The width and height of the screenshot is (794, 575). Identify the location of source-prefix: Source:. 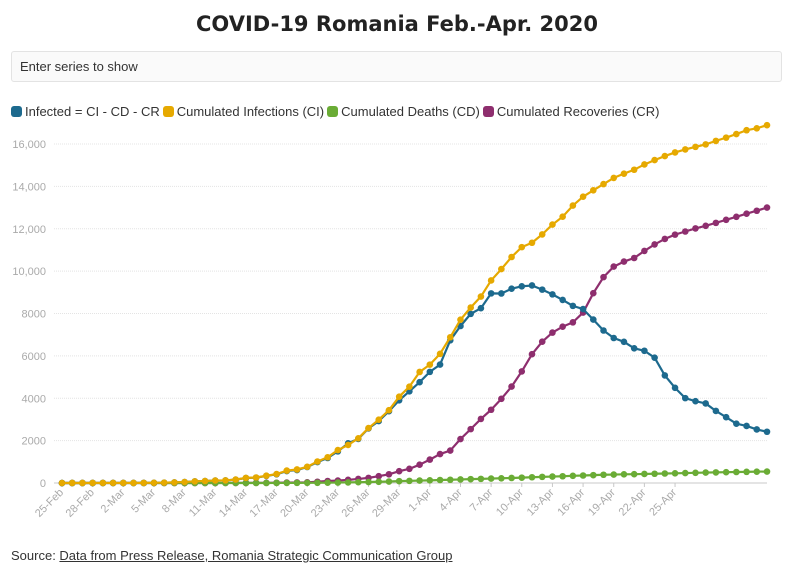
(35, 555).